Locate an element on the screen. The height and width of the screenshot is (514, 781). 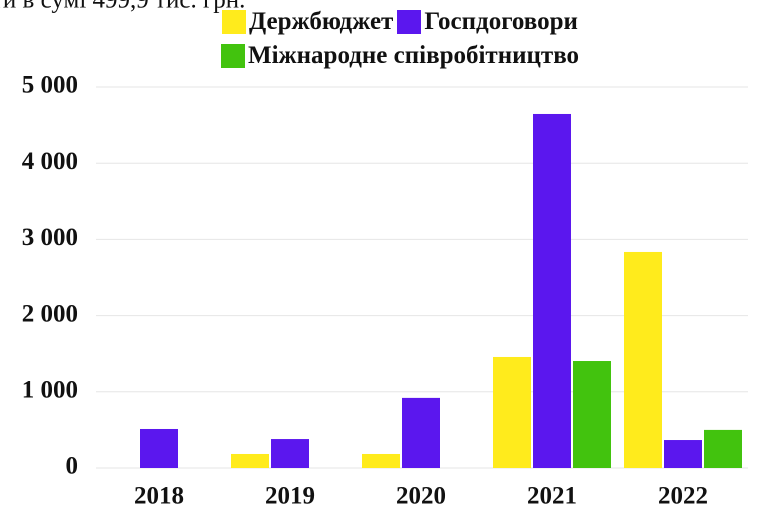
legend-item: Госпдоговори is located at coordinates (487, 22).